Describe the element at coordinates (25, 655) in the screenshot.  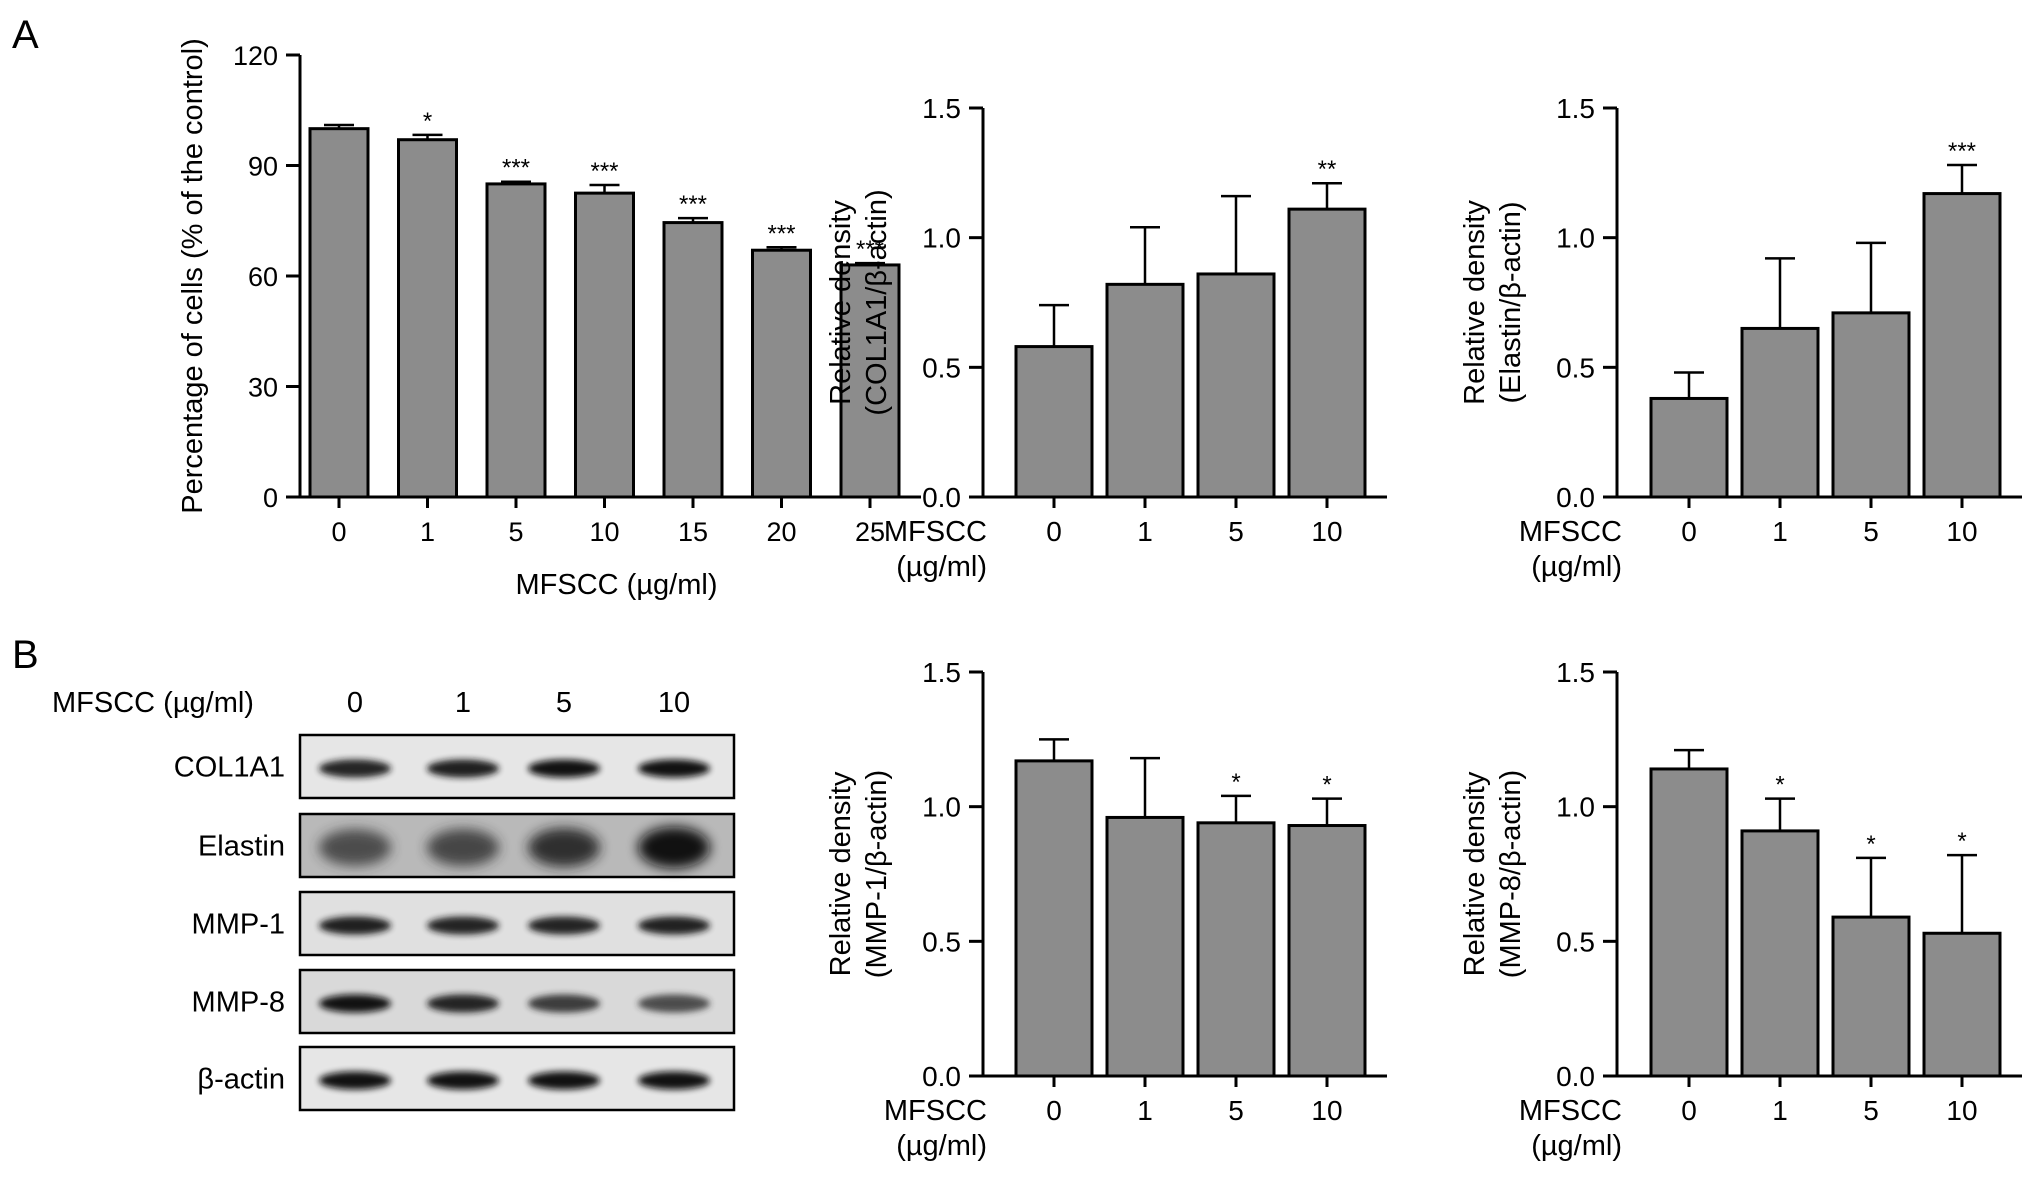
I see `panel-label-b: B` at that location.